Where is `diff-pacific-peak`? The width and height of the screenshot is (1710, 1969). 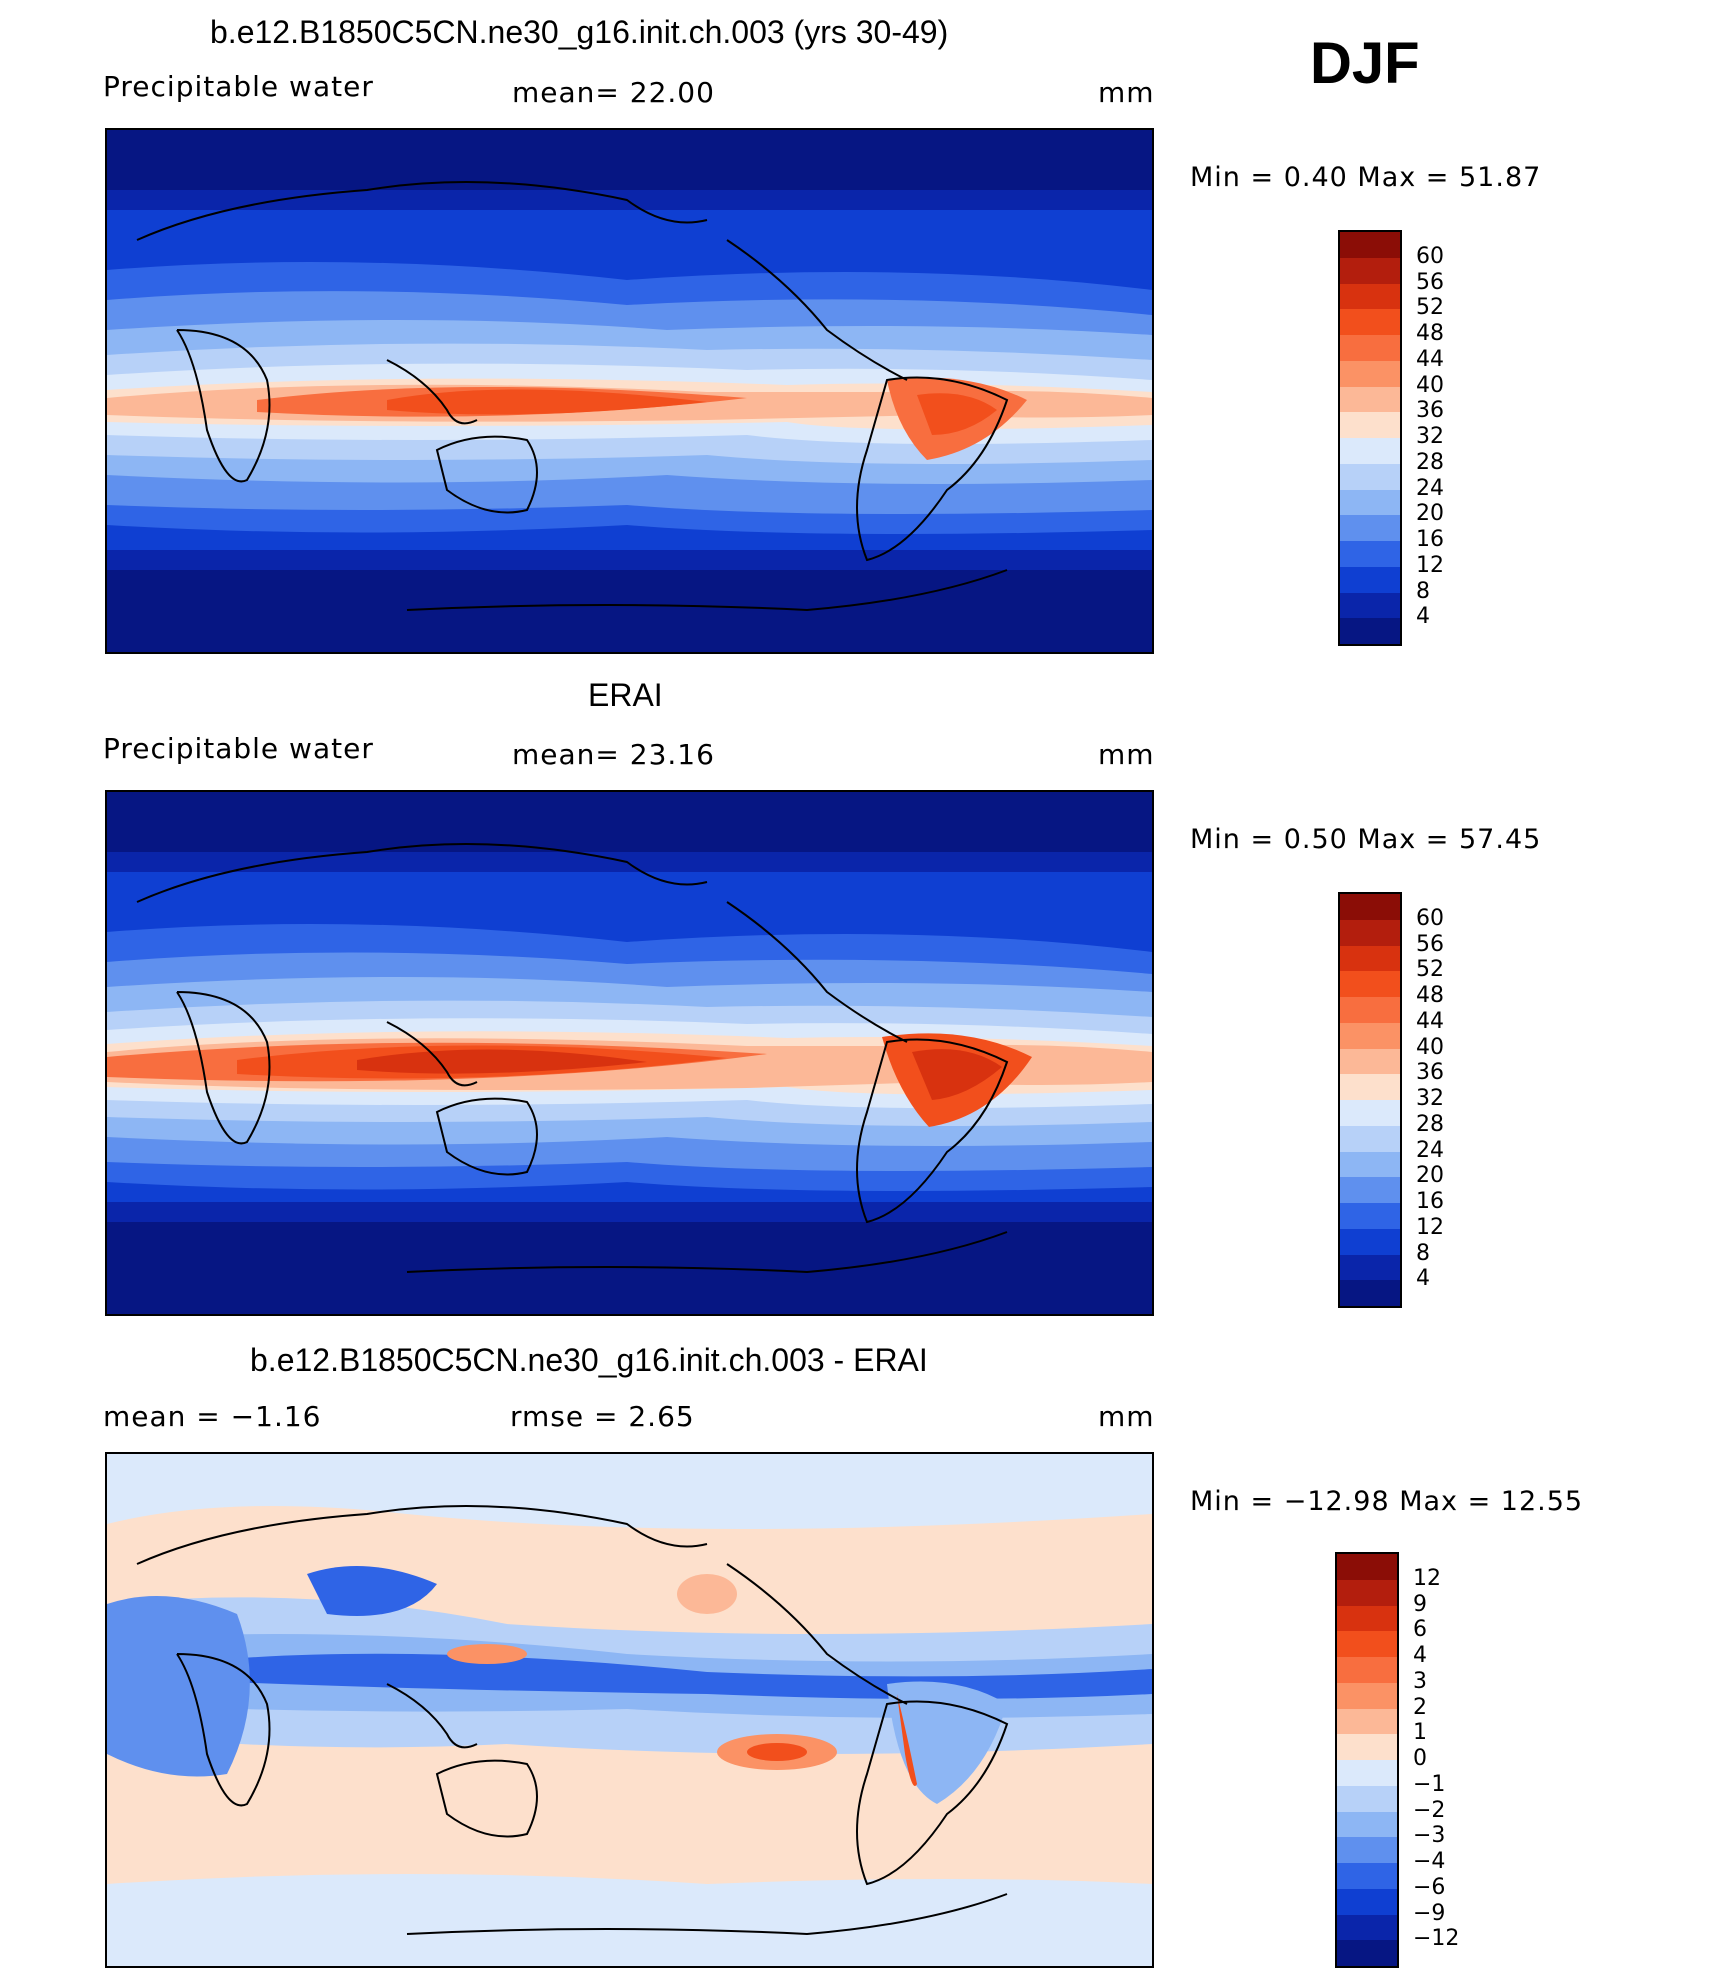 diff-pacific-peak is located at coordinates (777, 1752).